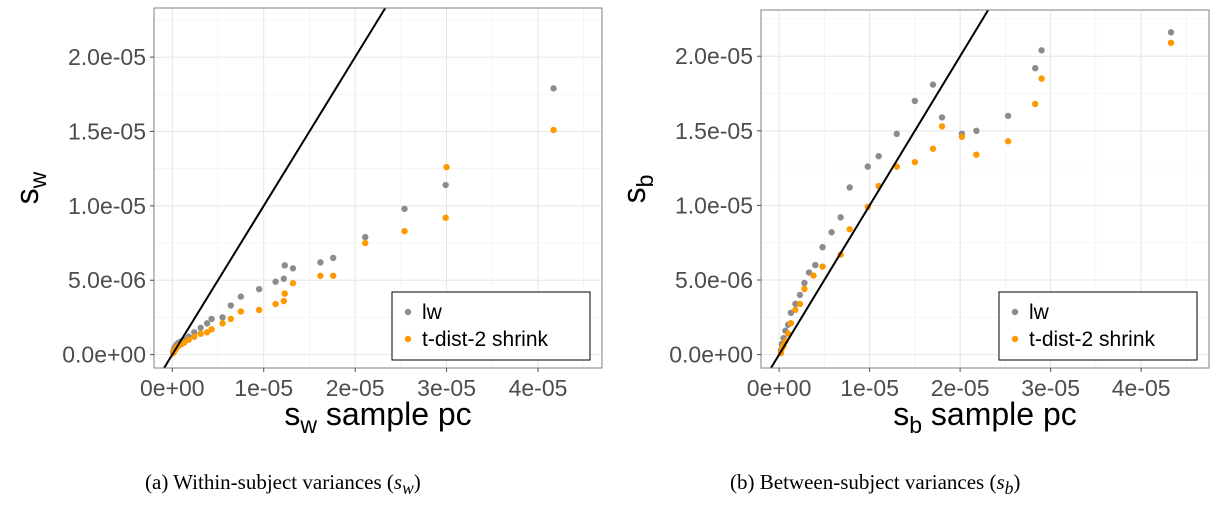 This screenshot has height=514, width=1215. What do you see at coordinates (985, 417) in the screenshot?
I see `x-axis-title: sb sample pc` at bounding box center [985, 417].